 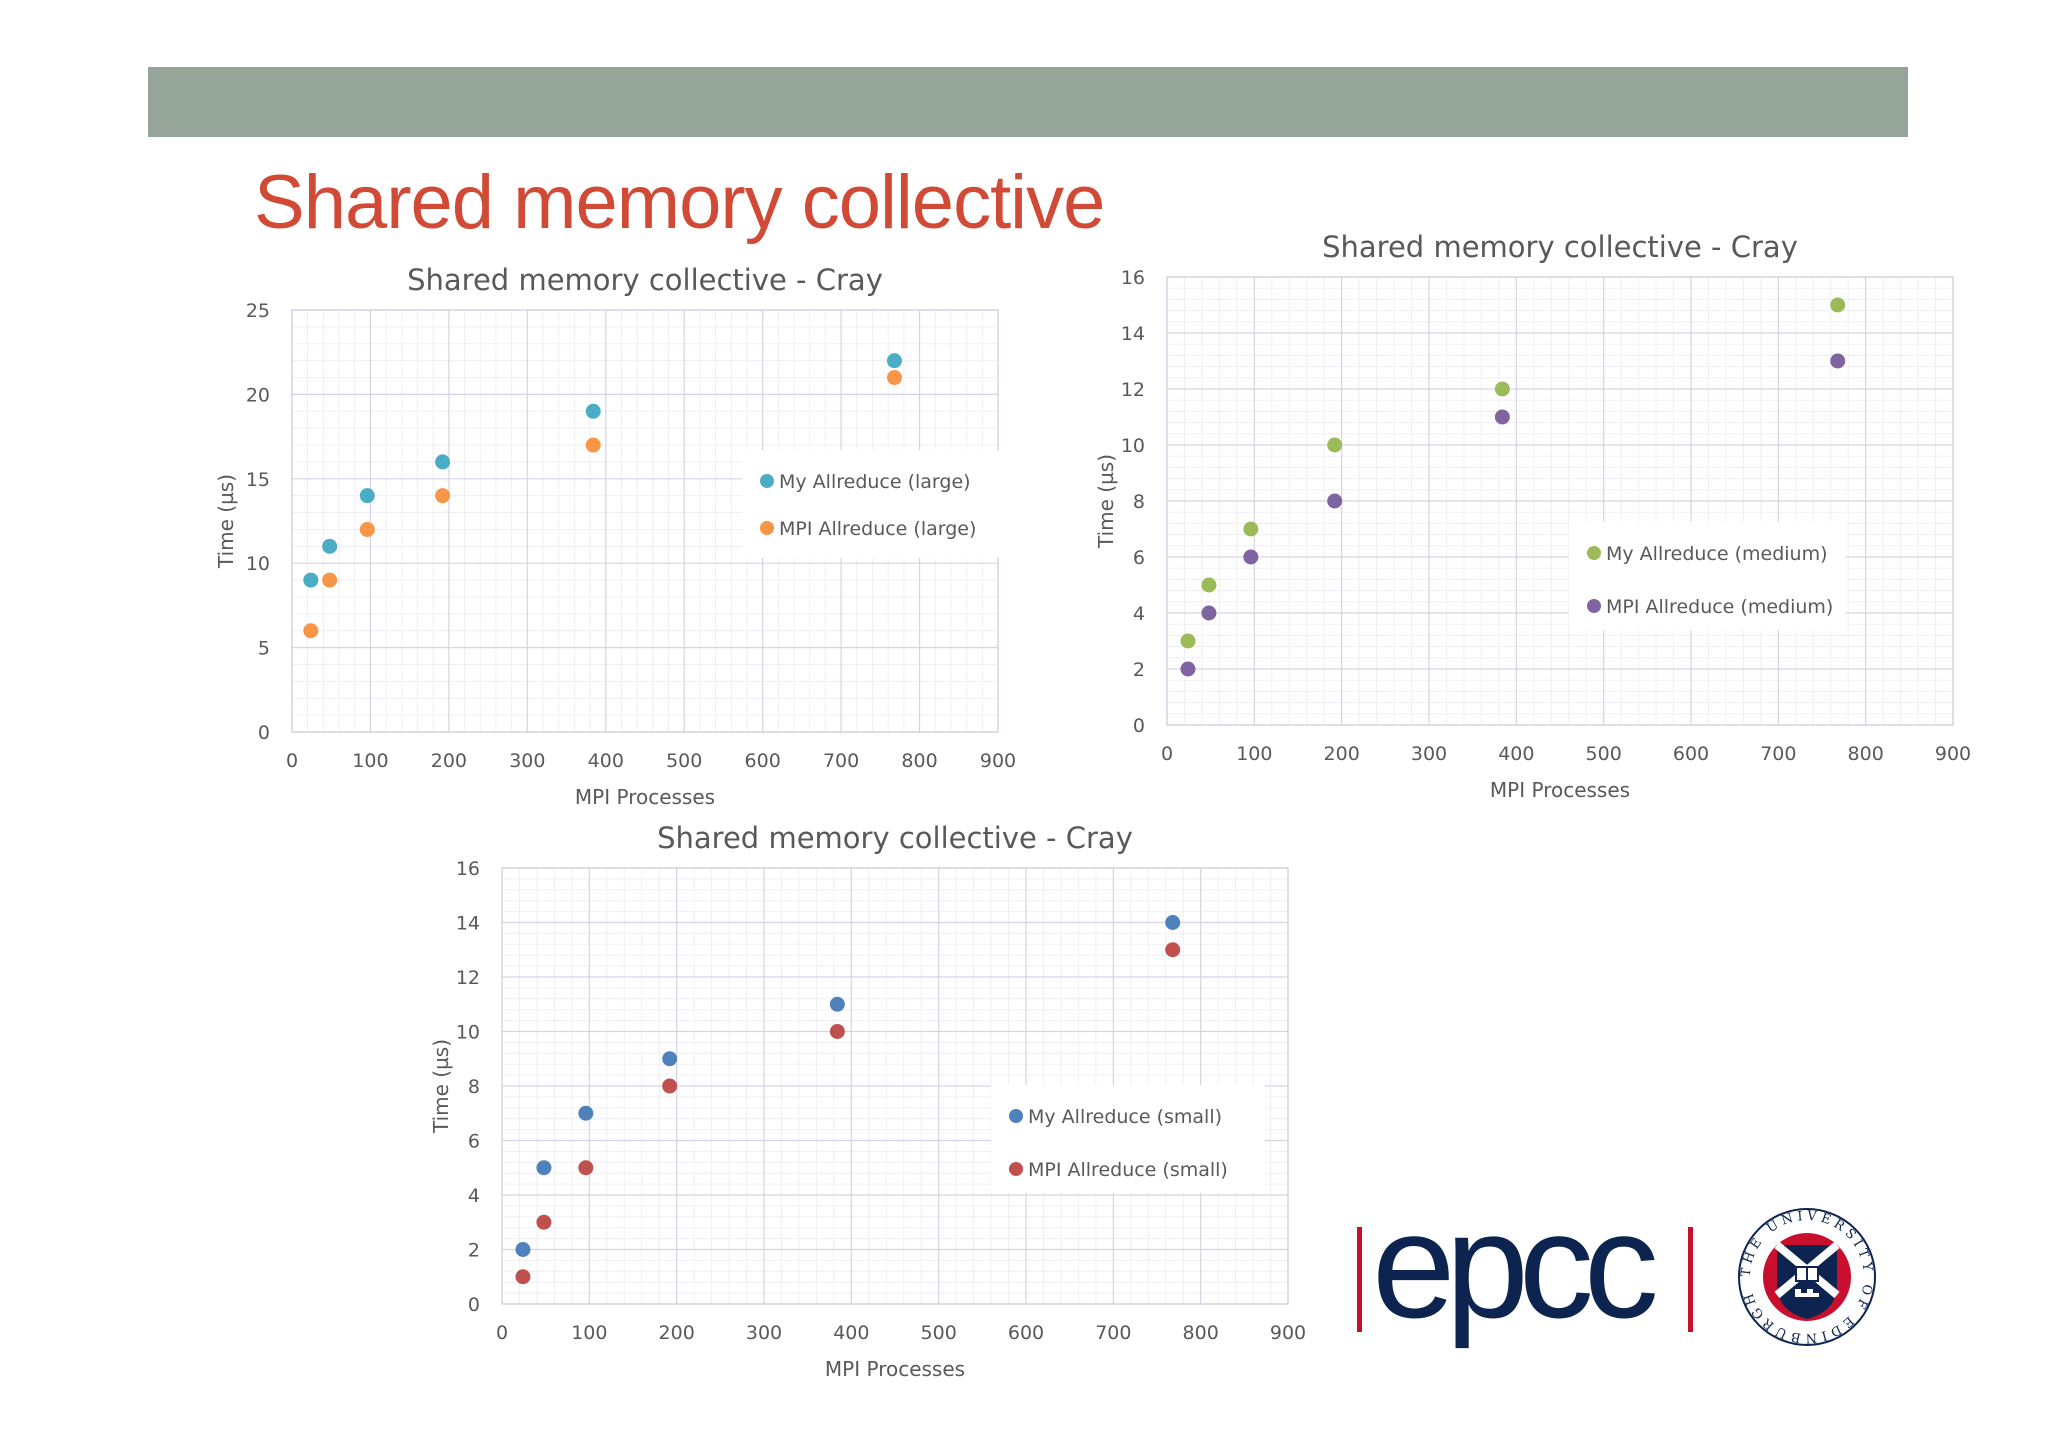 What do you see at coordinates (1128, 1170) in the screenshot?
I see `legend-entry: MPI Allreduce (small)` at bounding box center [1128, 1170].